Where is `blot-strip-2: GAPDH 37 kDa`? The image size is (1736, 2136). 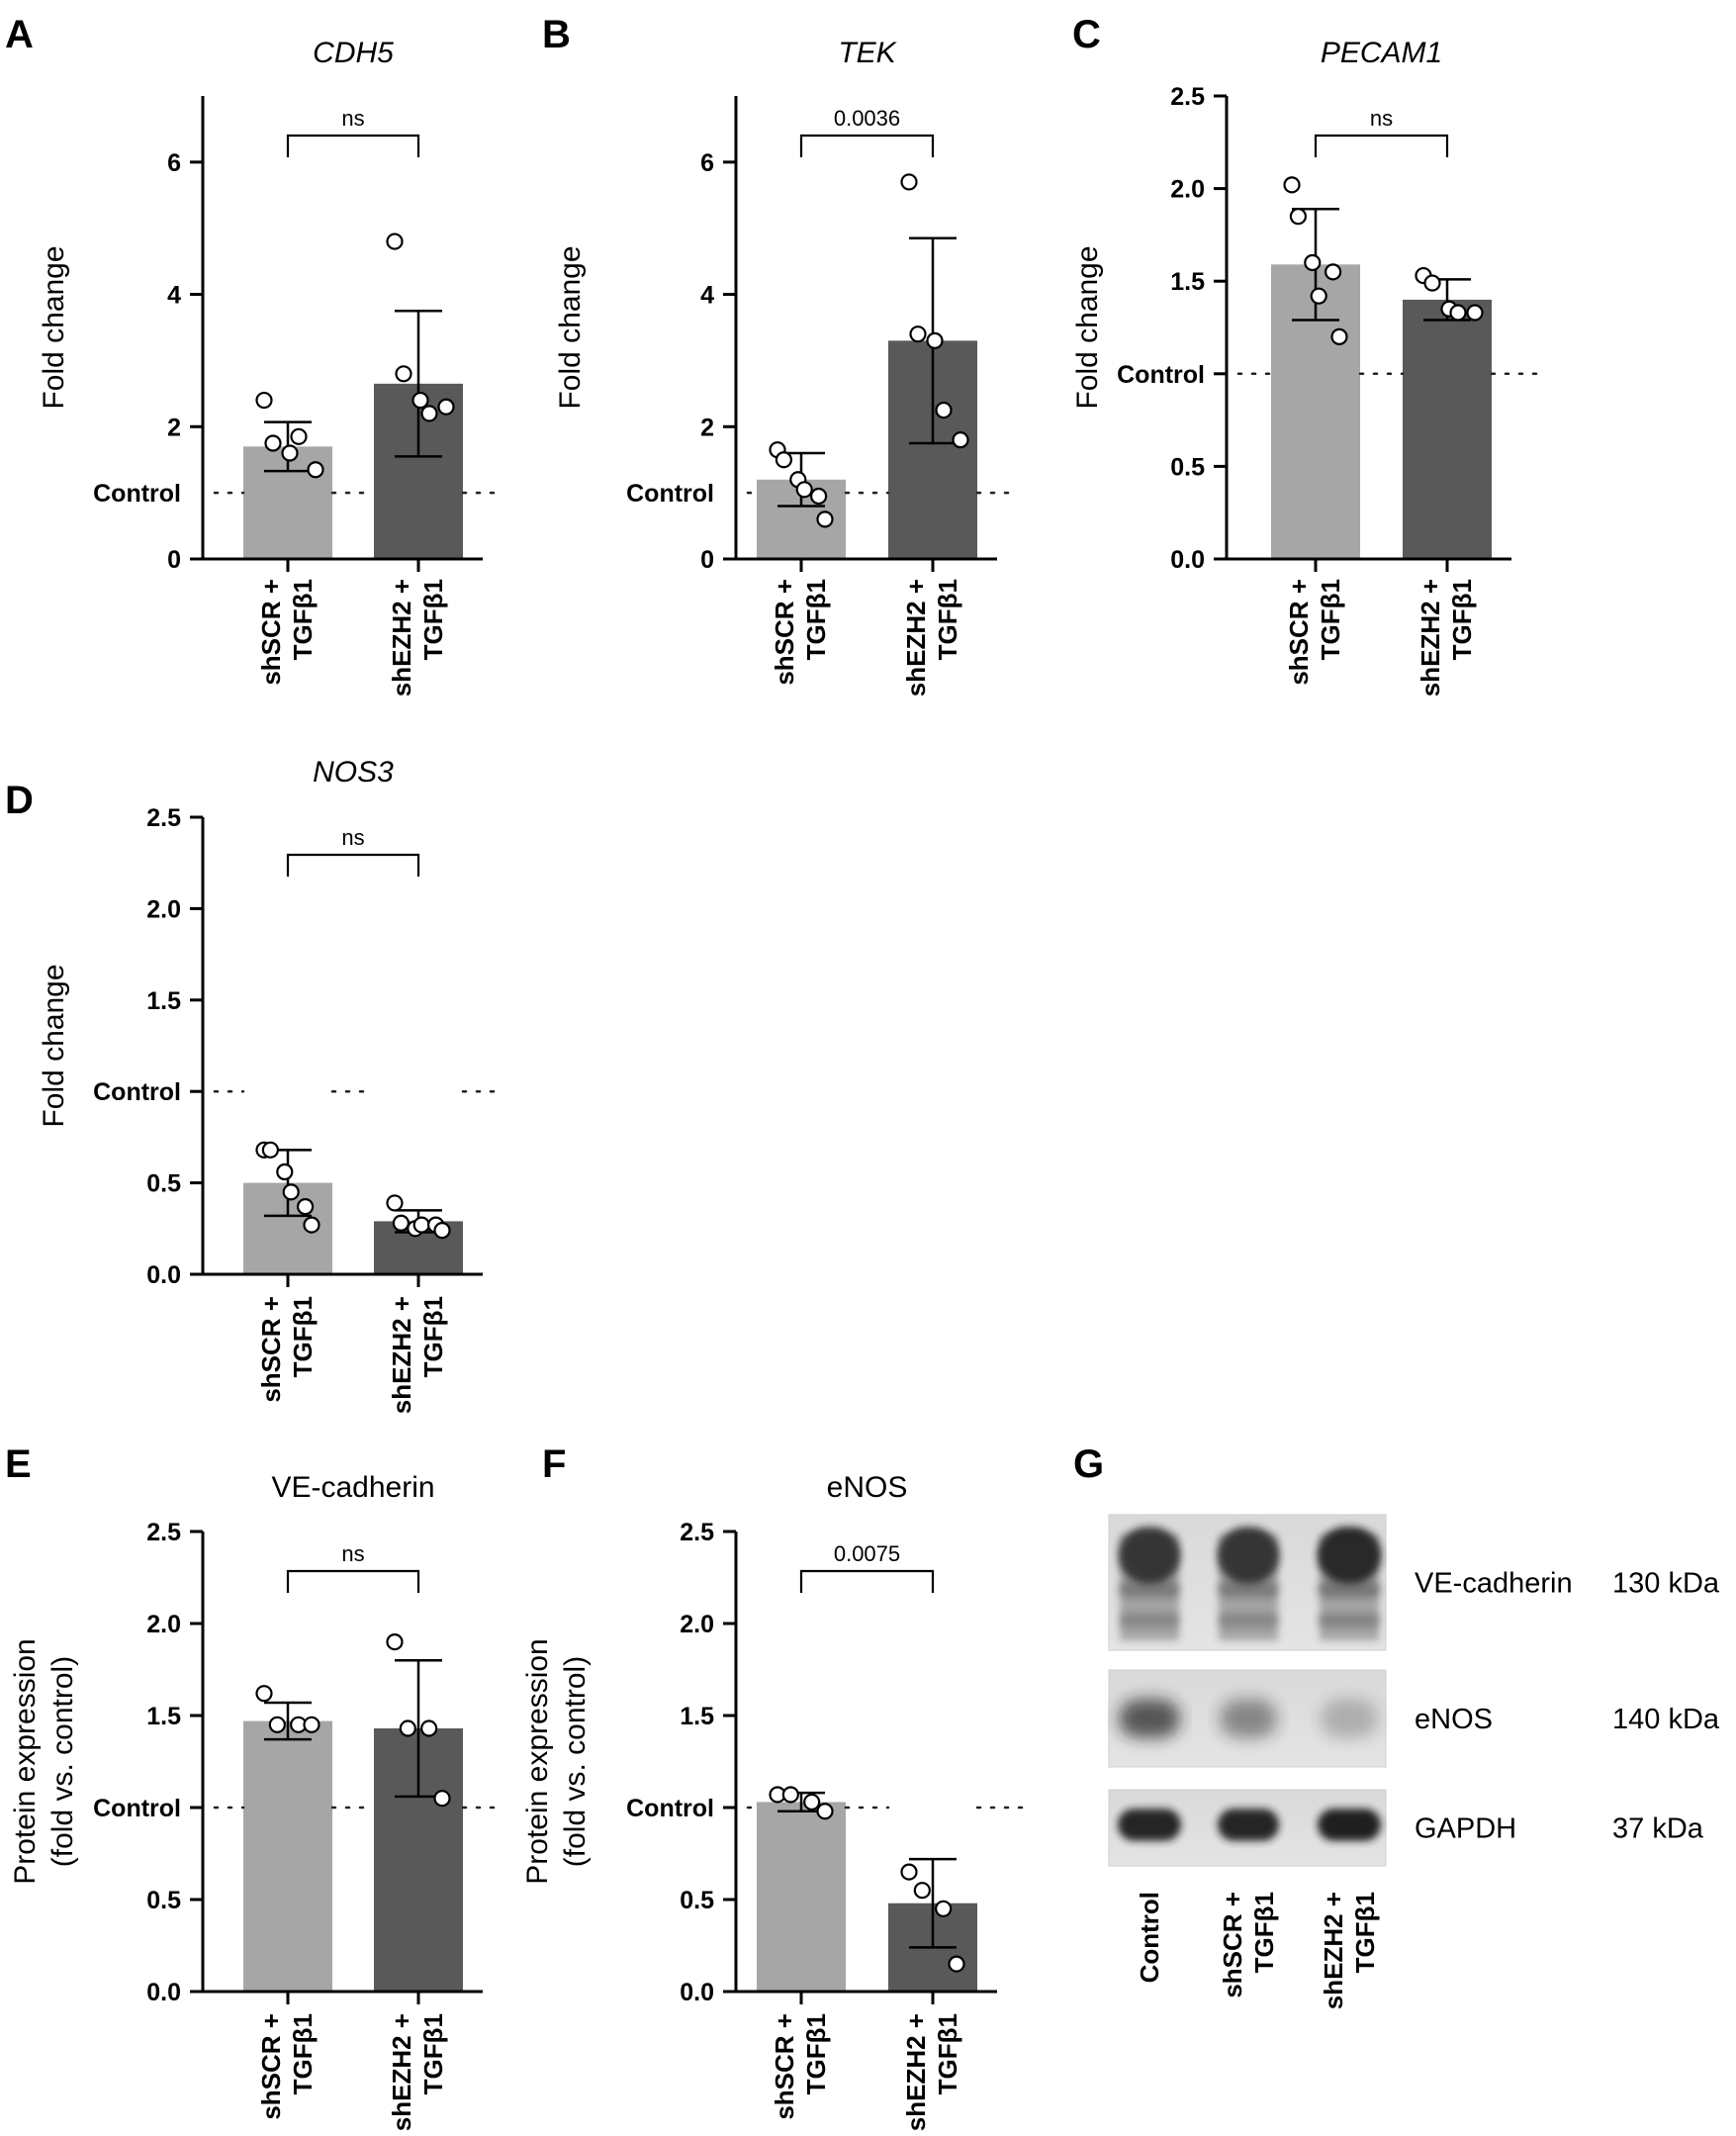 blot-strip-2: GAPDH 37 kDa is located at coordinates (1406, 1828).